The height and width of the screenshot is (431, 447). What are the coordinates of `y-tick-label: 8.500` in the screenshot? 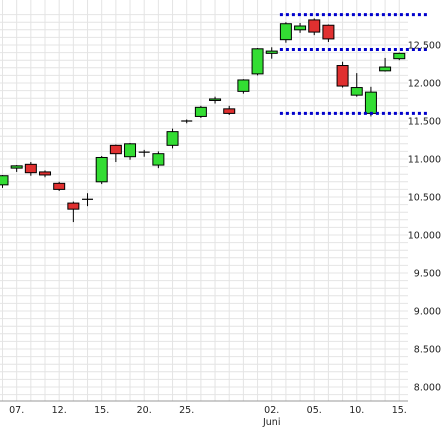 It's located at (427, 350).